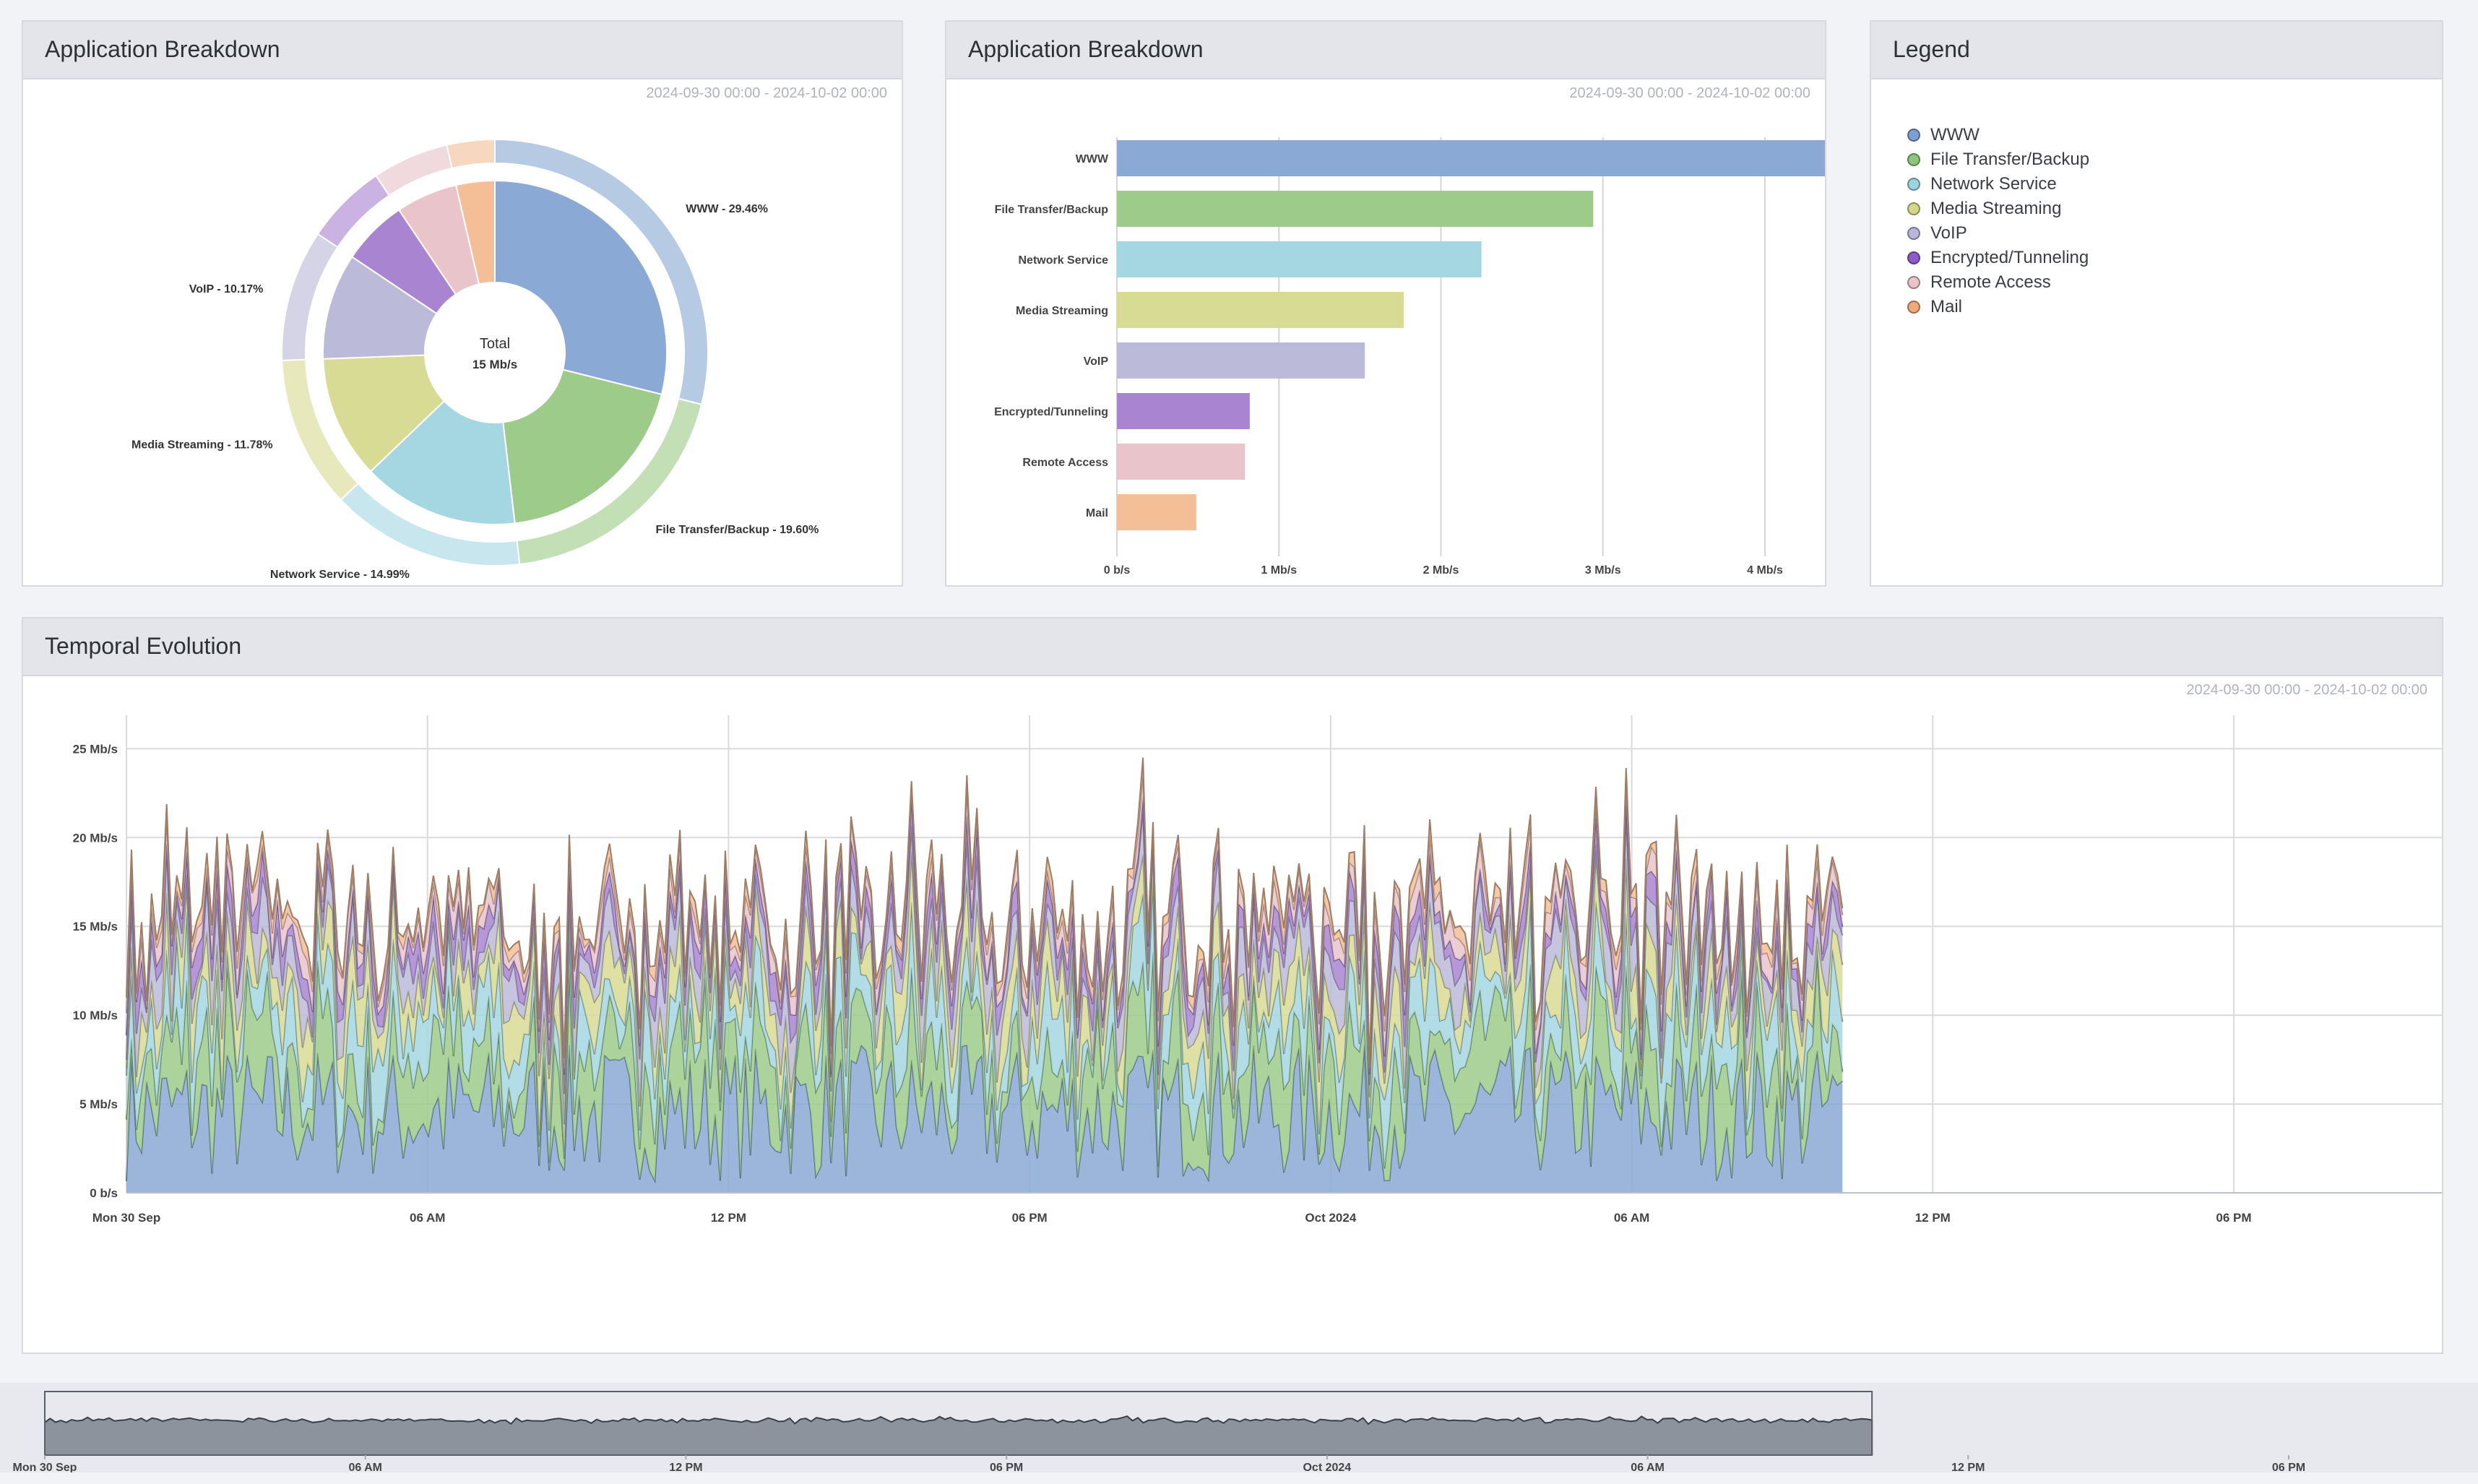 This screenshot has height=1484, width=2478. I want to click on bar-panel-header: Application Breakdown, so click(1385, 50).